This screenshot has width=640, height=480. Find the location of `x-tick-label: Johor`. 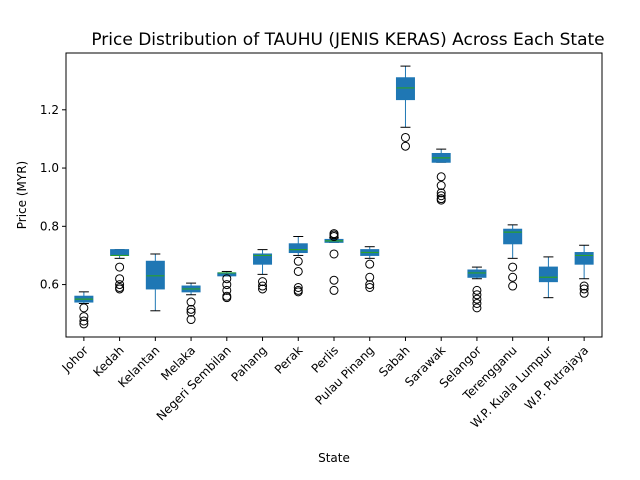

x-tick-label: Johor is located at coordinates (75, 359).